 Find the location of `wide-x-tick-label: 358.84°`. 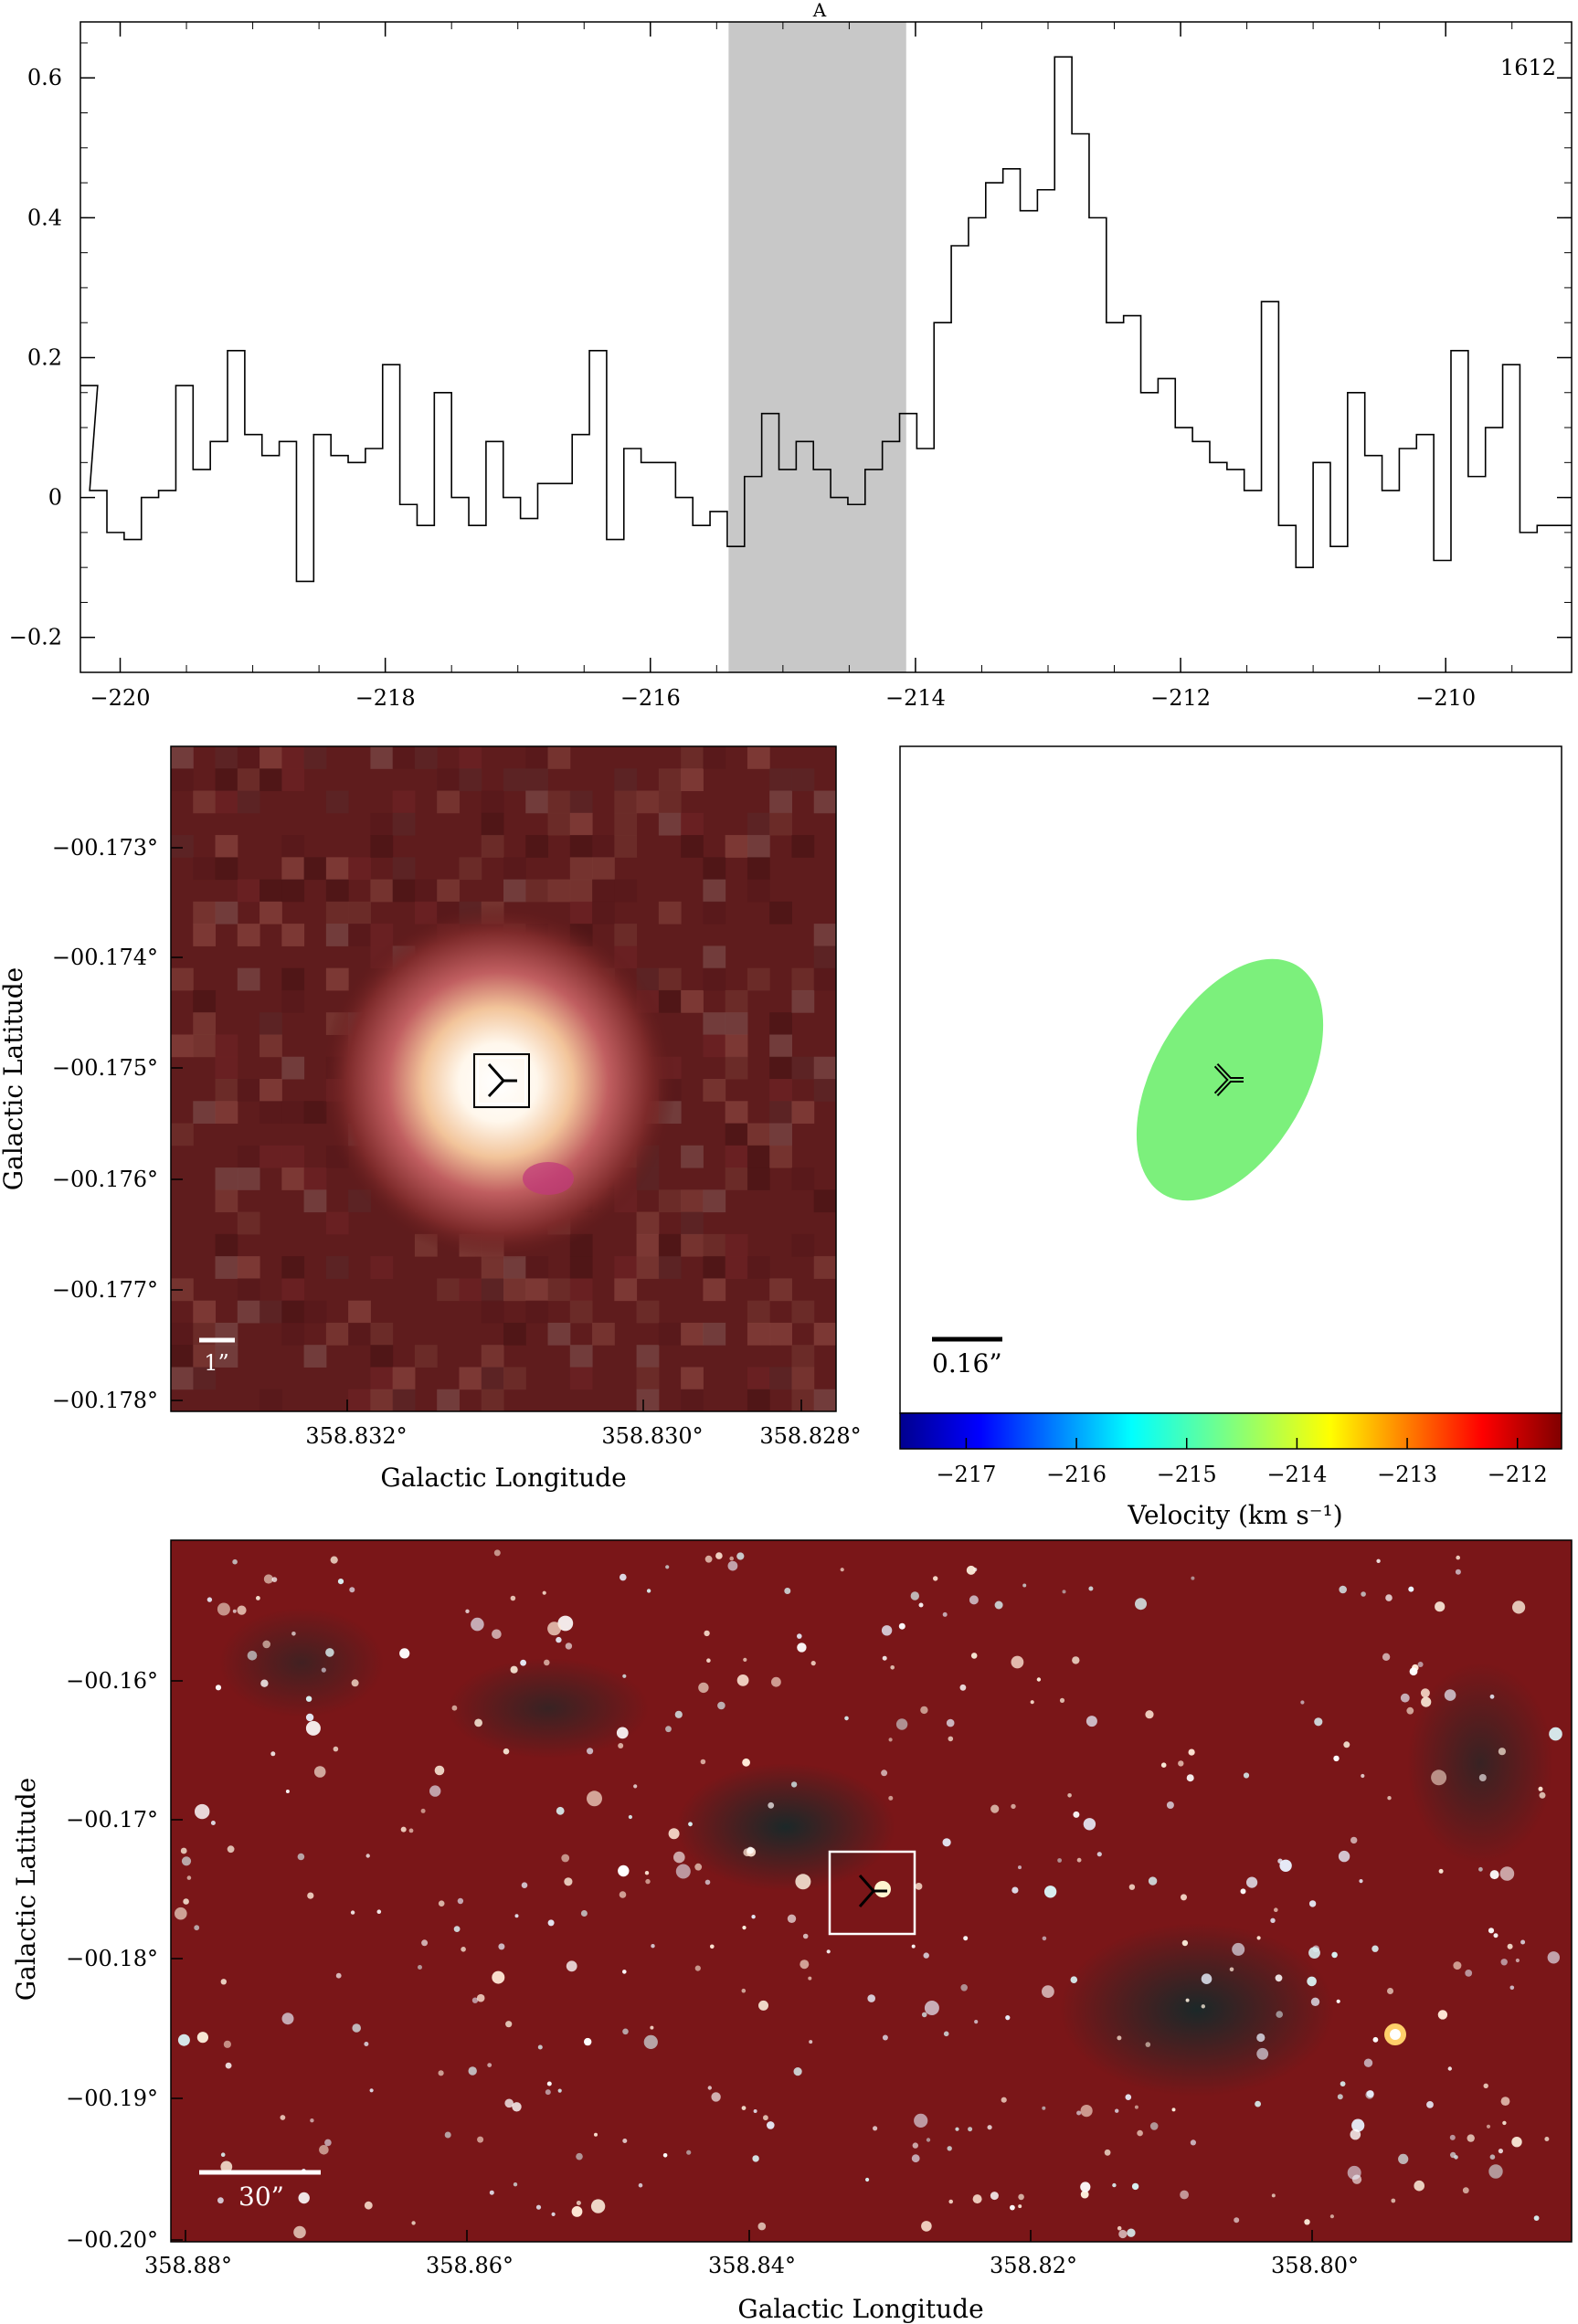

wide-x-tick-label: 358.84° is located at coordinates (752, 2265).